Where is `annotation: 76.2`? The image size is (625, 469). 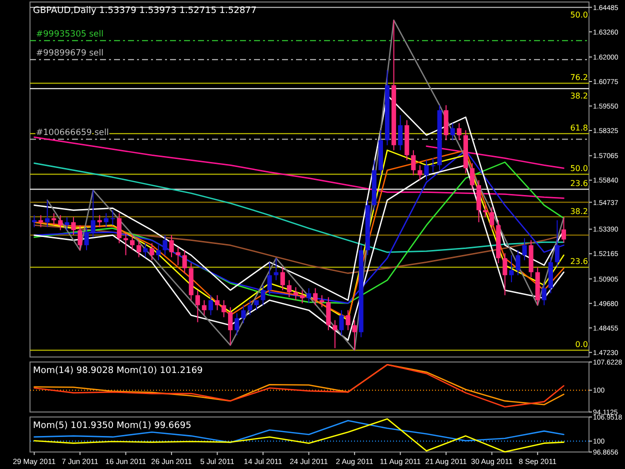
annotation: 76.2 is located at coordinates (579, 77).